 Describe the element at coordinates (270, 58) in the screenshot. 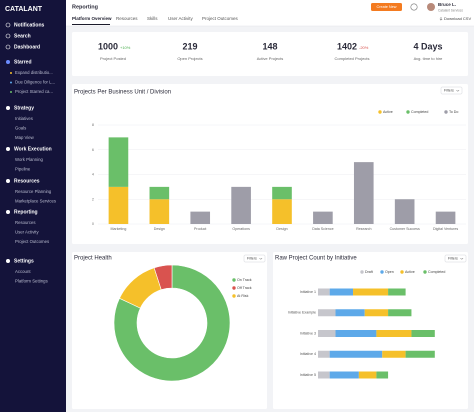

I see `kpi-label: Active Projects` at that location.